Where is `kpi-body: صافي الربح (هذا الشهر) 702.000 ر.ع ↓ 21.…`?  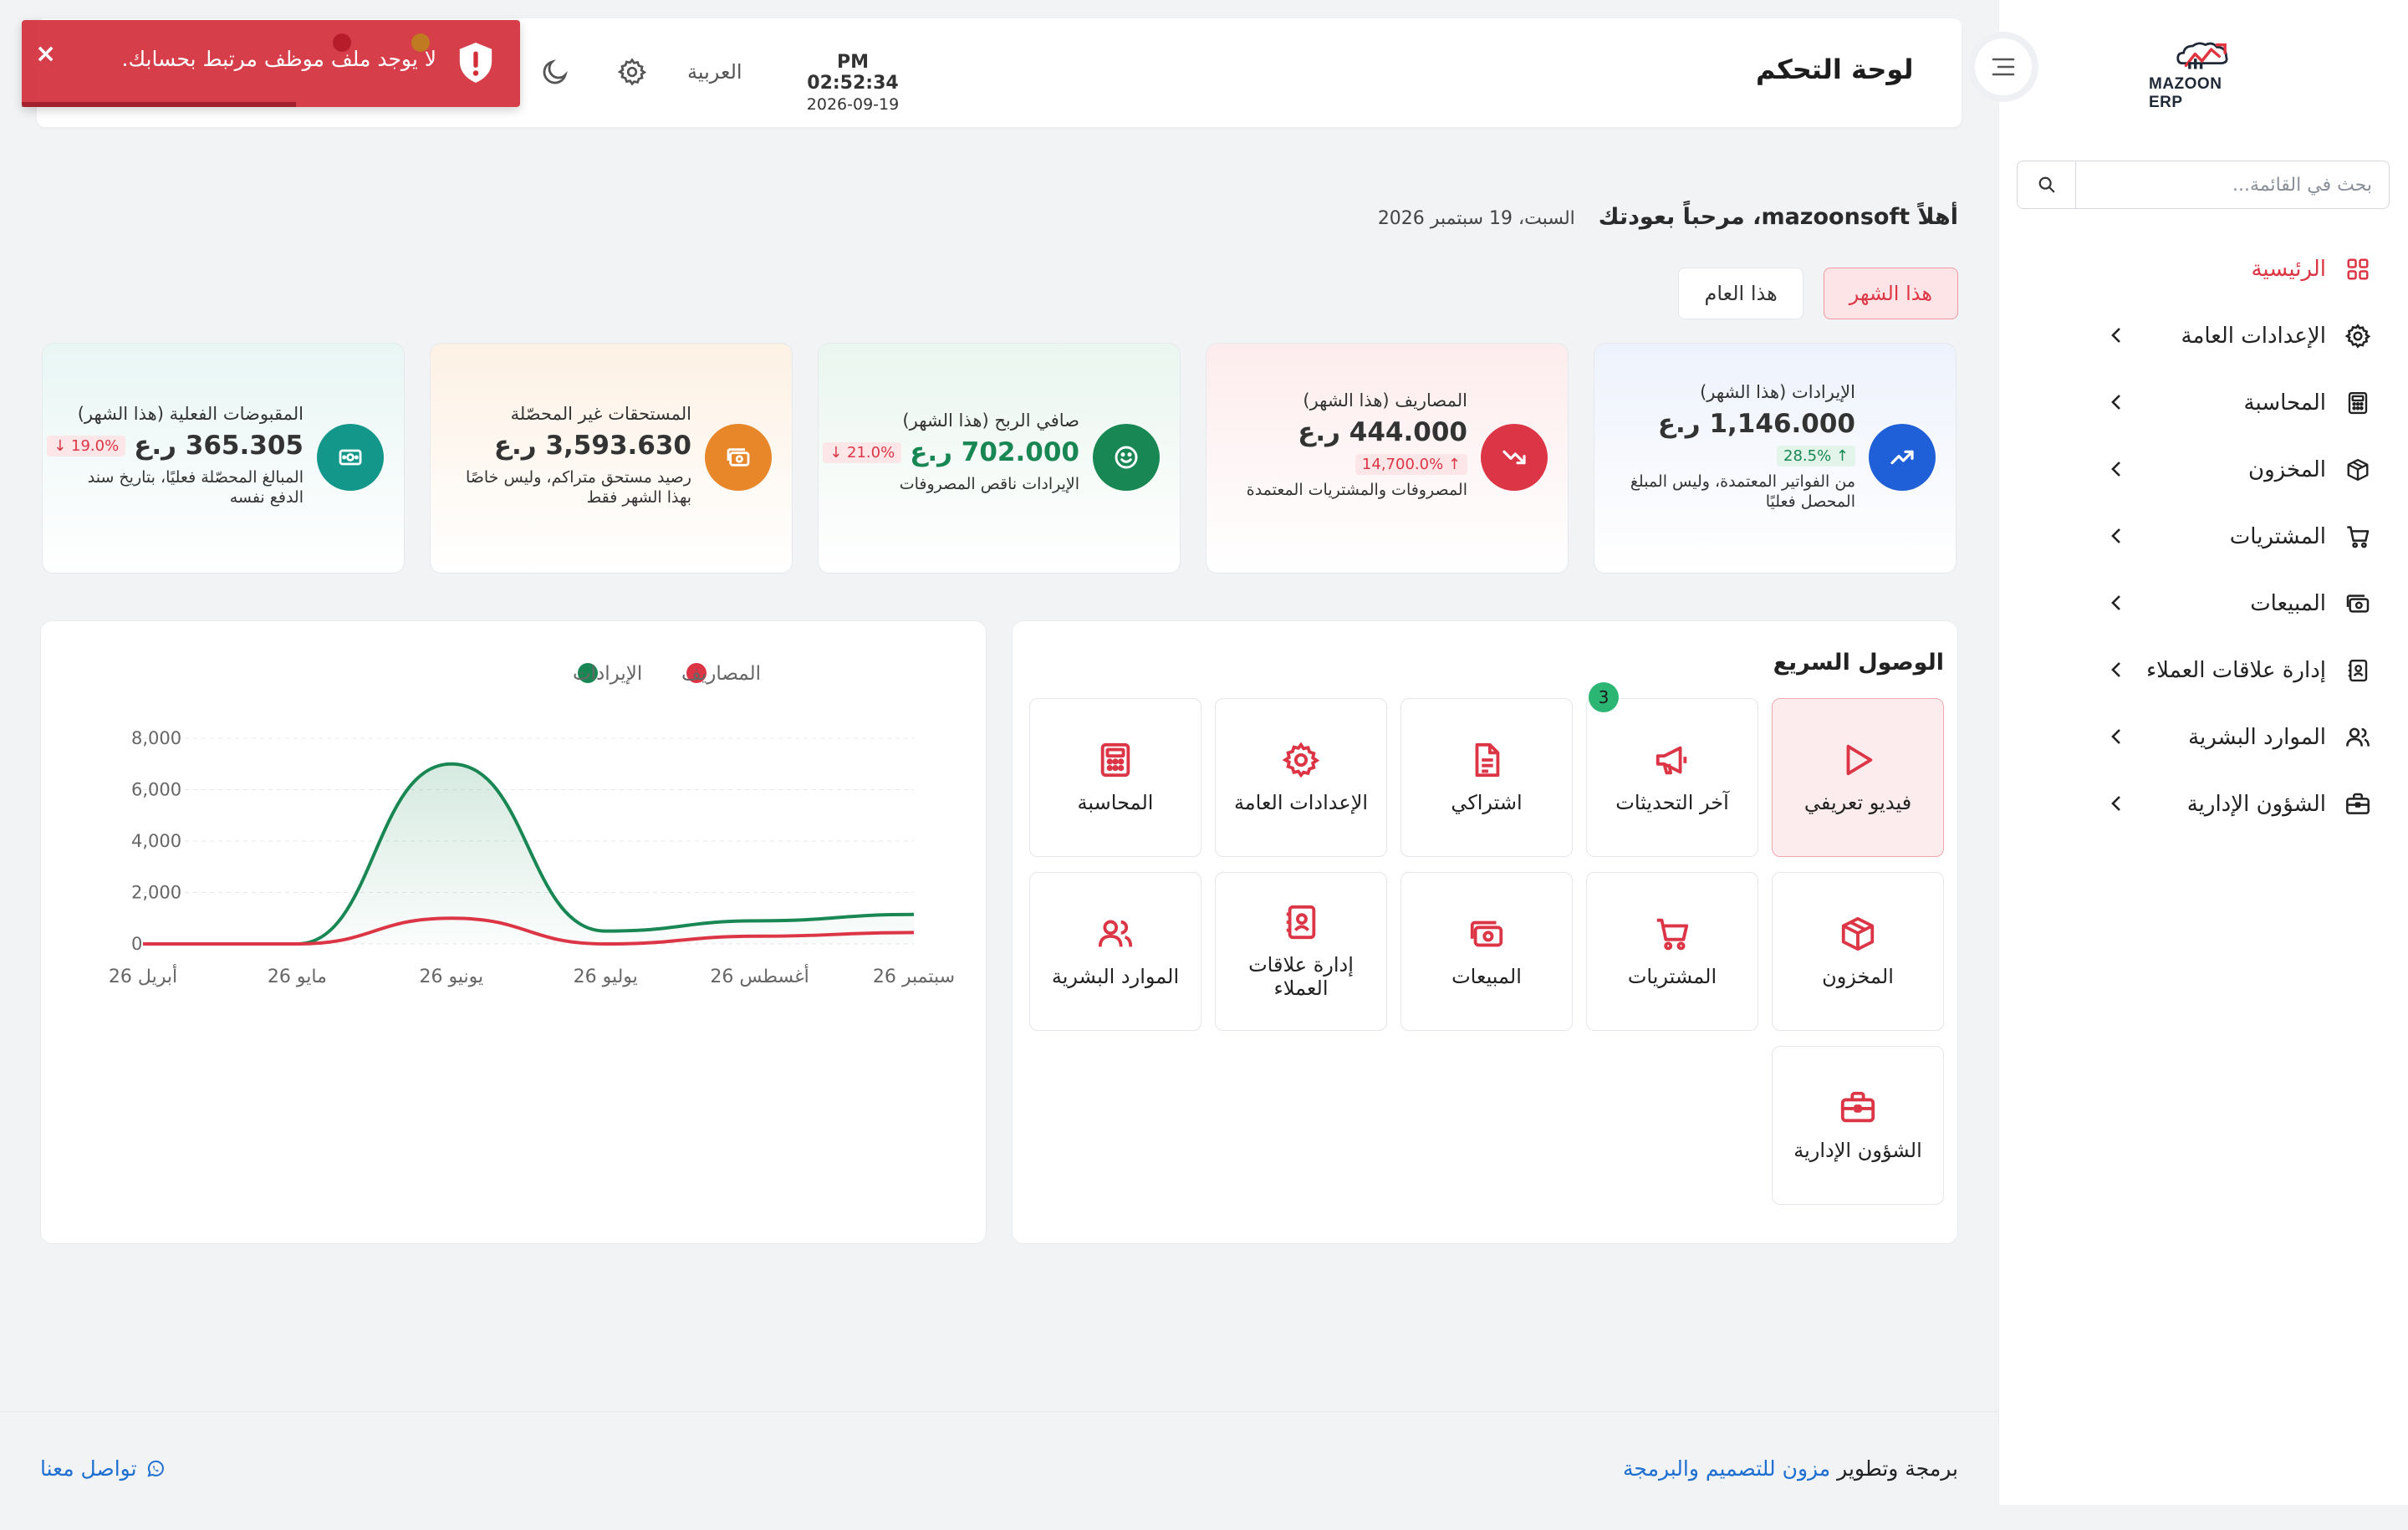
kpi-body: صافي الربح (هذا الشهر) 702.000 ر.ع ↓ 21.… is located at coordinates (951, 453).